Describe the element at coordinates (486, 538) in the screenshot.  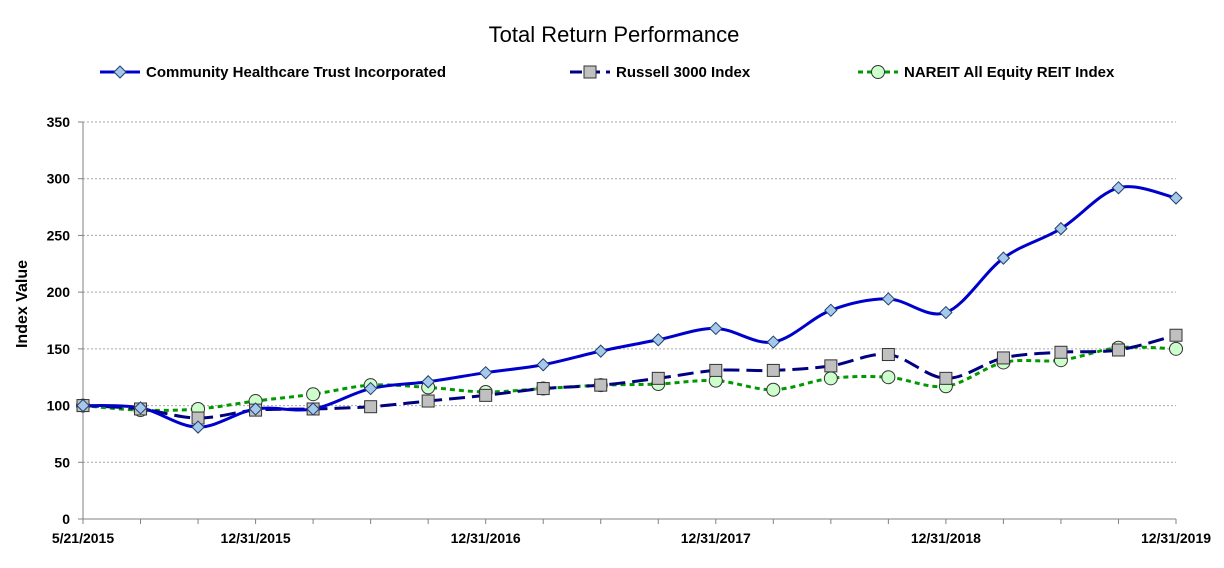
I see `x-tick-label: 12/31/2016` at that location.